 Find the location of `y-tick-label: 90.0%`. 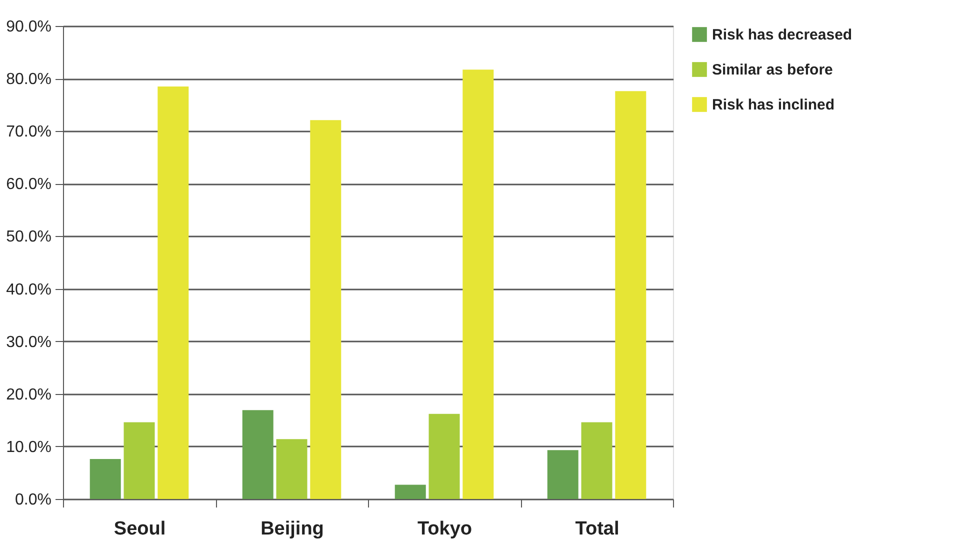

y-tick-label: 90.0% is located at coordinates (29, 27).